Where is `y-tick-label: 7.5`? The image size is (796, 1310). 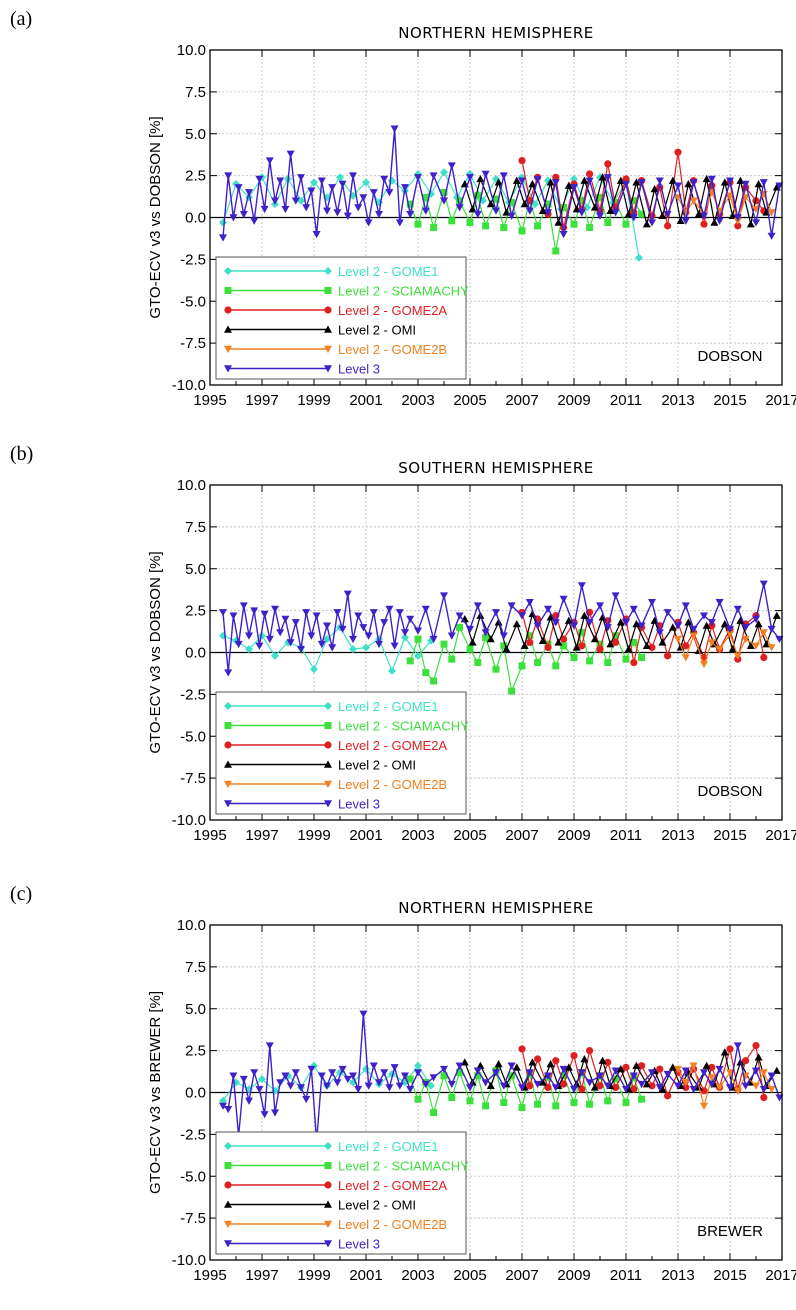 y-tick-label: 7.5 is located at coordinates (195, 92).